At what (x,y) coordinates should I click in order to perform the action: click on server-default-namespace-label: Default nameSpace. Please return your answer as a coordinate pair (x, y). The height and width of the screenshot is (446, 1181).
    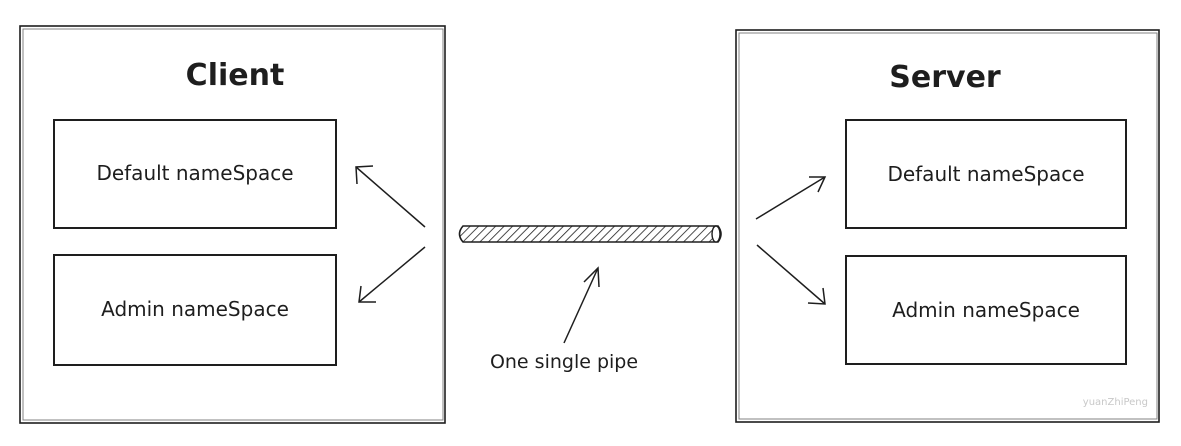
    Looking at the image, I should click on (985, 174).